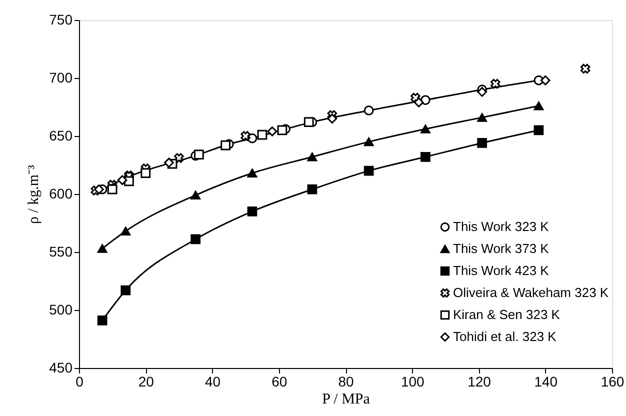 Image resolution: width=626 pixels, height=416 pixels. What do you see at coordinates (480, 382) in the screenshot?
I see `x-tick-label: 120` at bounding box center [480, 382].